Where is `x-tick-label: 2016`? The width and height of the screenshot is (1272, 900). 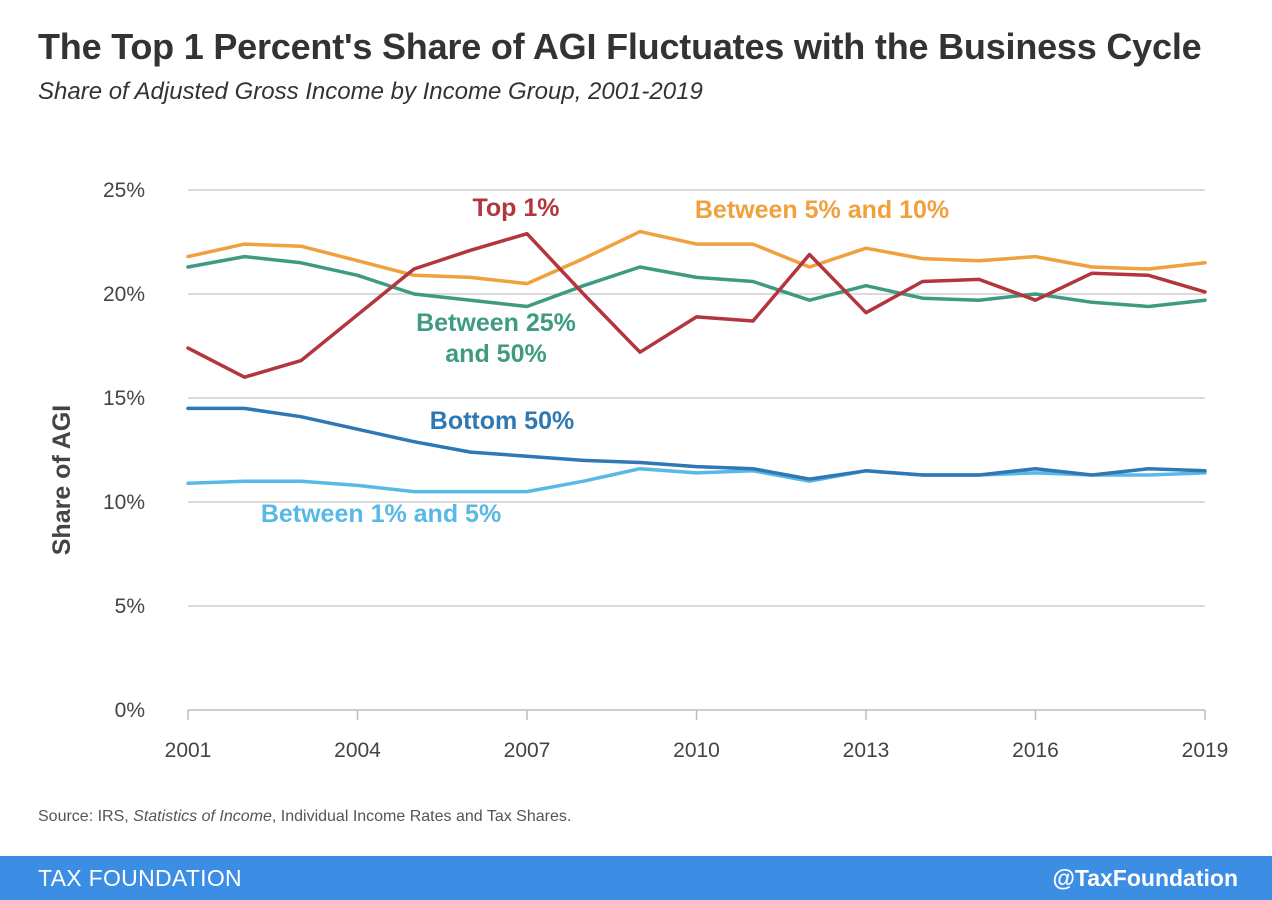
x-tick-label: 2016 is located at coordinates (1035, 750).